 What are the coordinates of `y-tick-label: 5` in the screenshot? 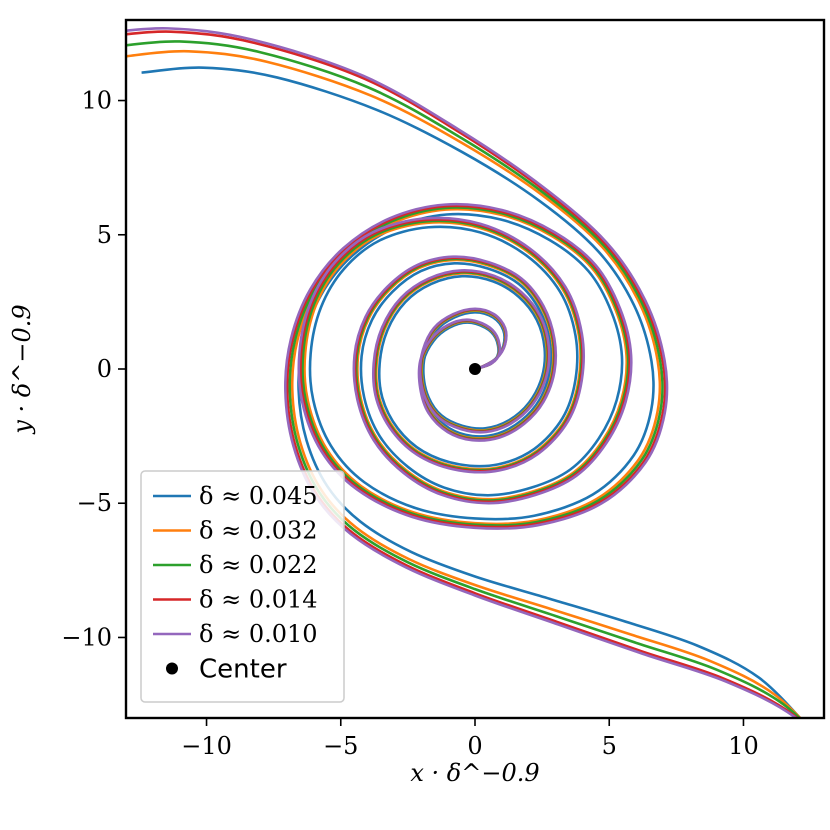 It's located at (104, 235).